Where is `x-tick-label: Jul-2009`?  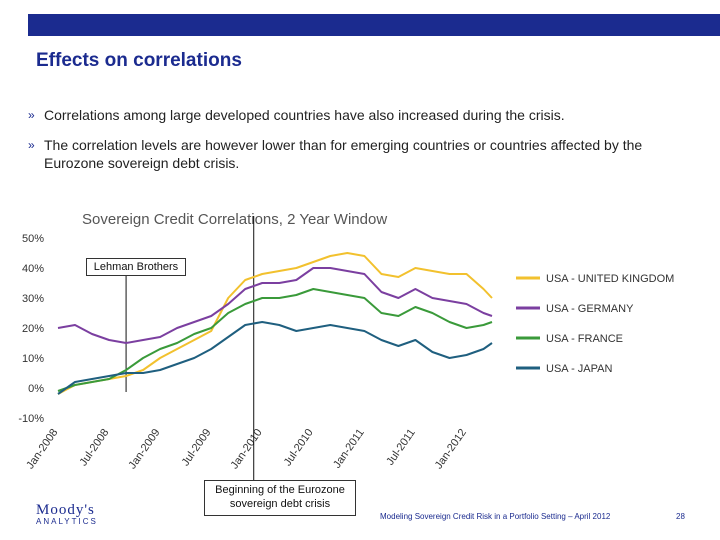 x-tick-label: Jul-2009 is located at coordinates (197, 447).